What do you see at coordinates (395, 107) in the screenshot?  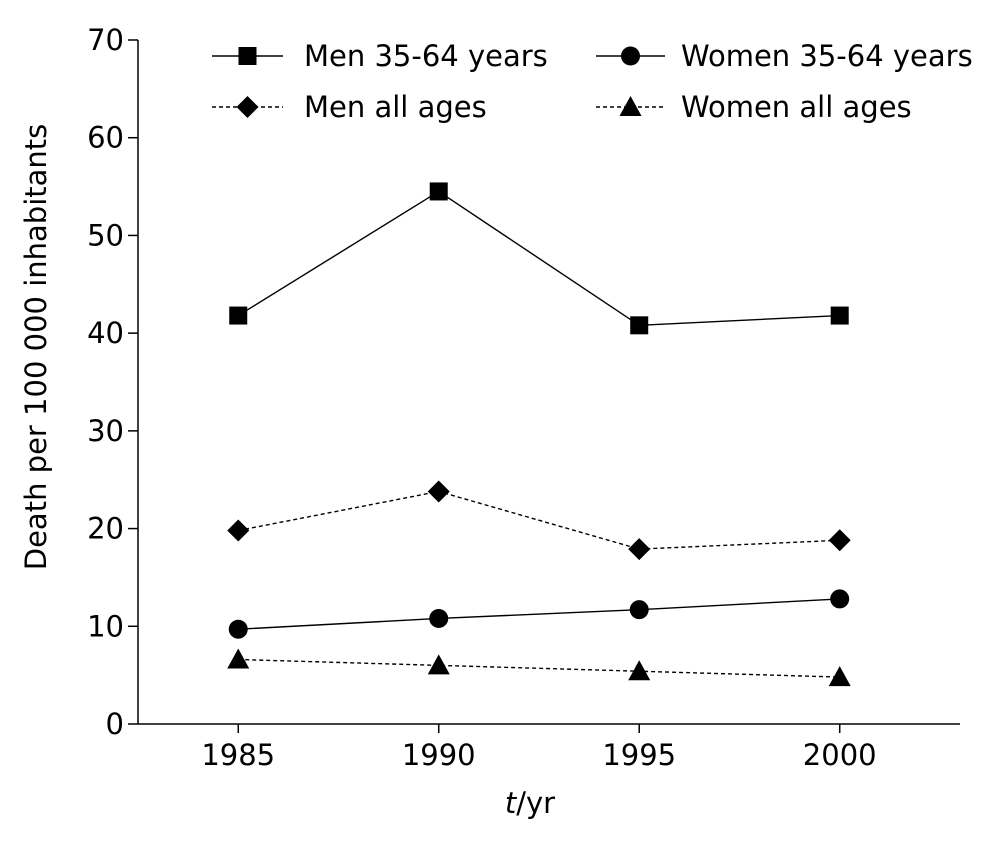 I see `legend-label: Men all ages` at bounding box center [395, 107].